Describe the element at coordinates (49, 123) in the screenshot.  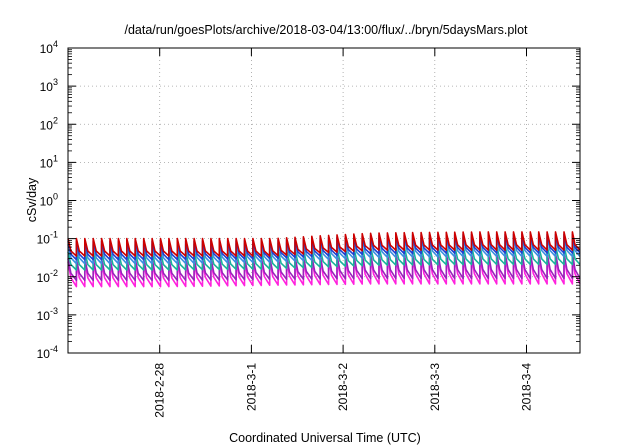
I see `y-tick-label: 10²` at that location.